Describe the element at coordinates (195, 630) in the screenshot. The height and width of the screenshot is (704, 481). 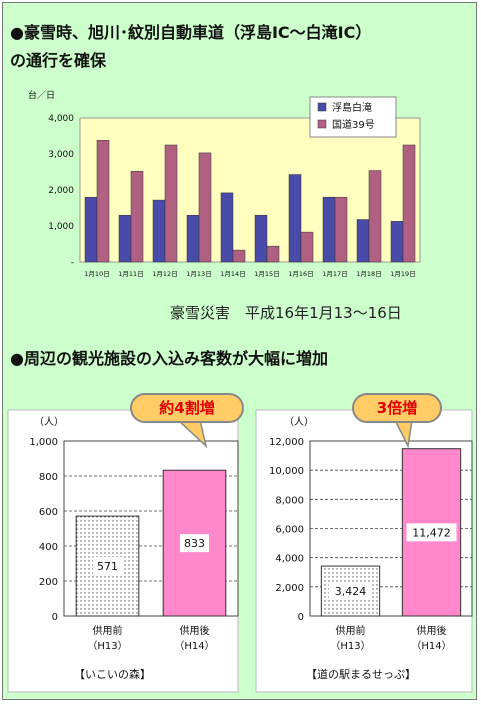
I see `c1-xtick-label: 供用後` at that location.